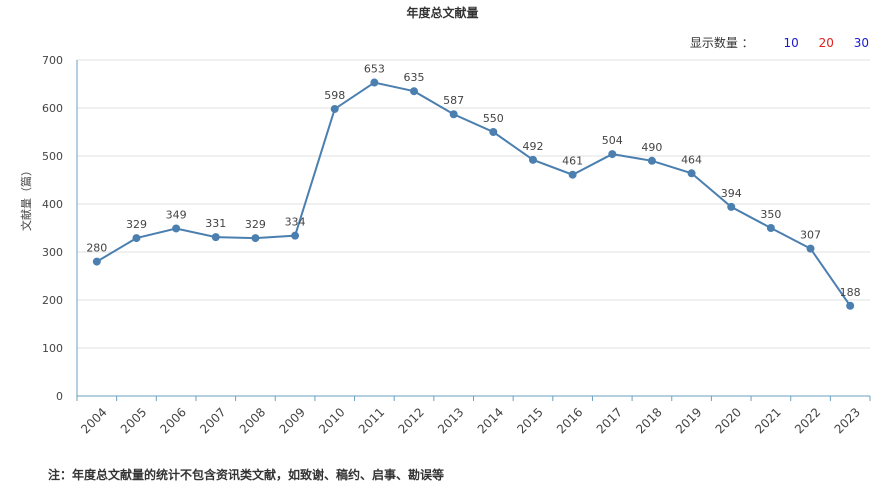 The width and height of the screenshot is (885, 491). Describe the element at coordinates (52, 60) in the screenshot. I see `y-tick-label: 700` at that location.